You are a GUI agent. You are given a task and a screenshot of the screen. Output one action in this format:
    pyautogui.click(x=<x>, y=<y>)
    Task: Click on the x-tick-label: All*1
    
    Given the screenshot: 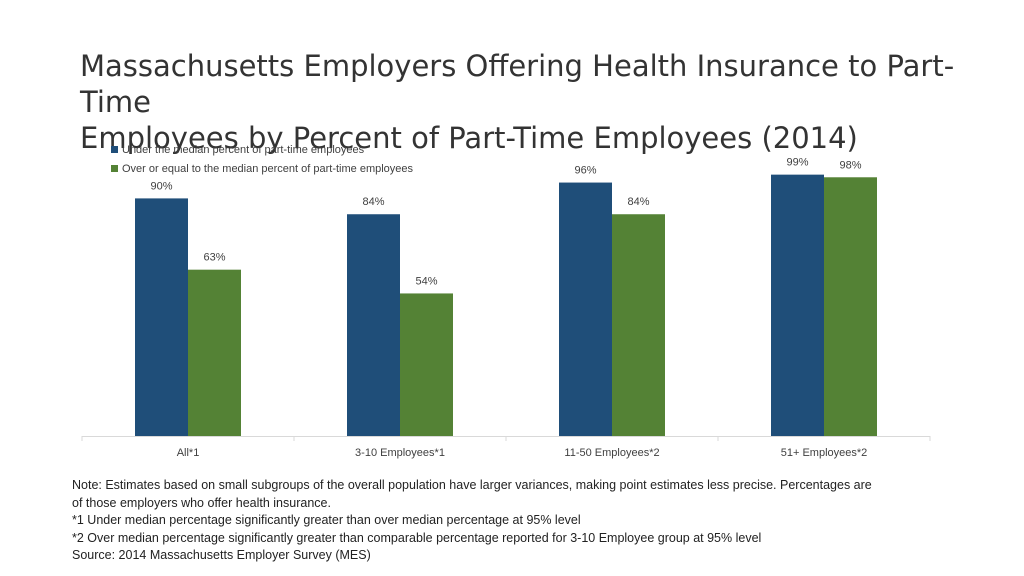 What is the action you would take?
    pyautogui.click(x=188, y=453)
    